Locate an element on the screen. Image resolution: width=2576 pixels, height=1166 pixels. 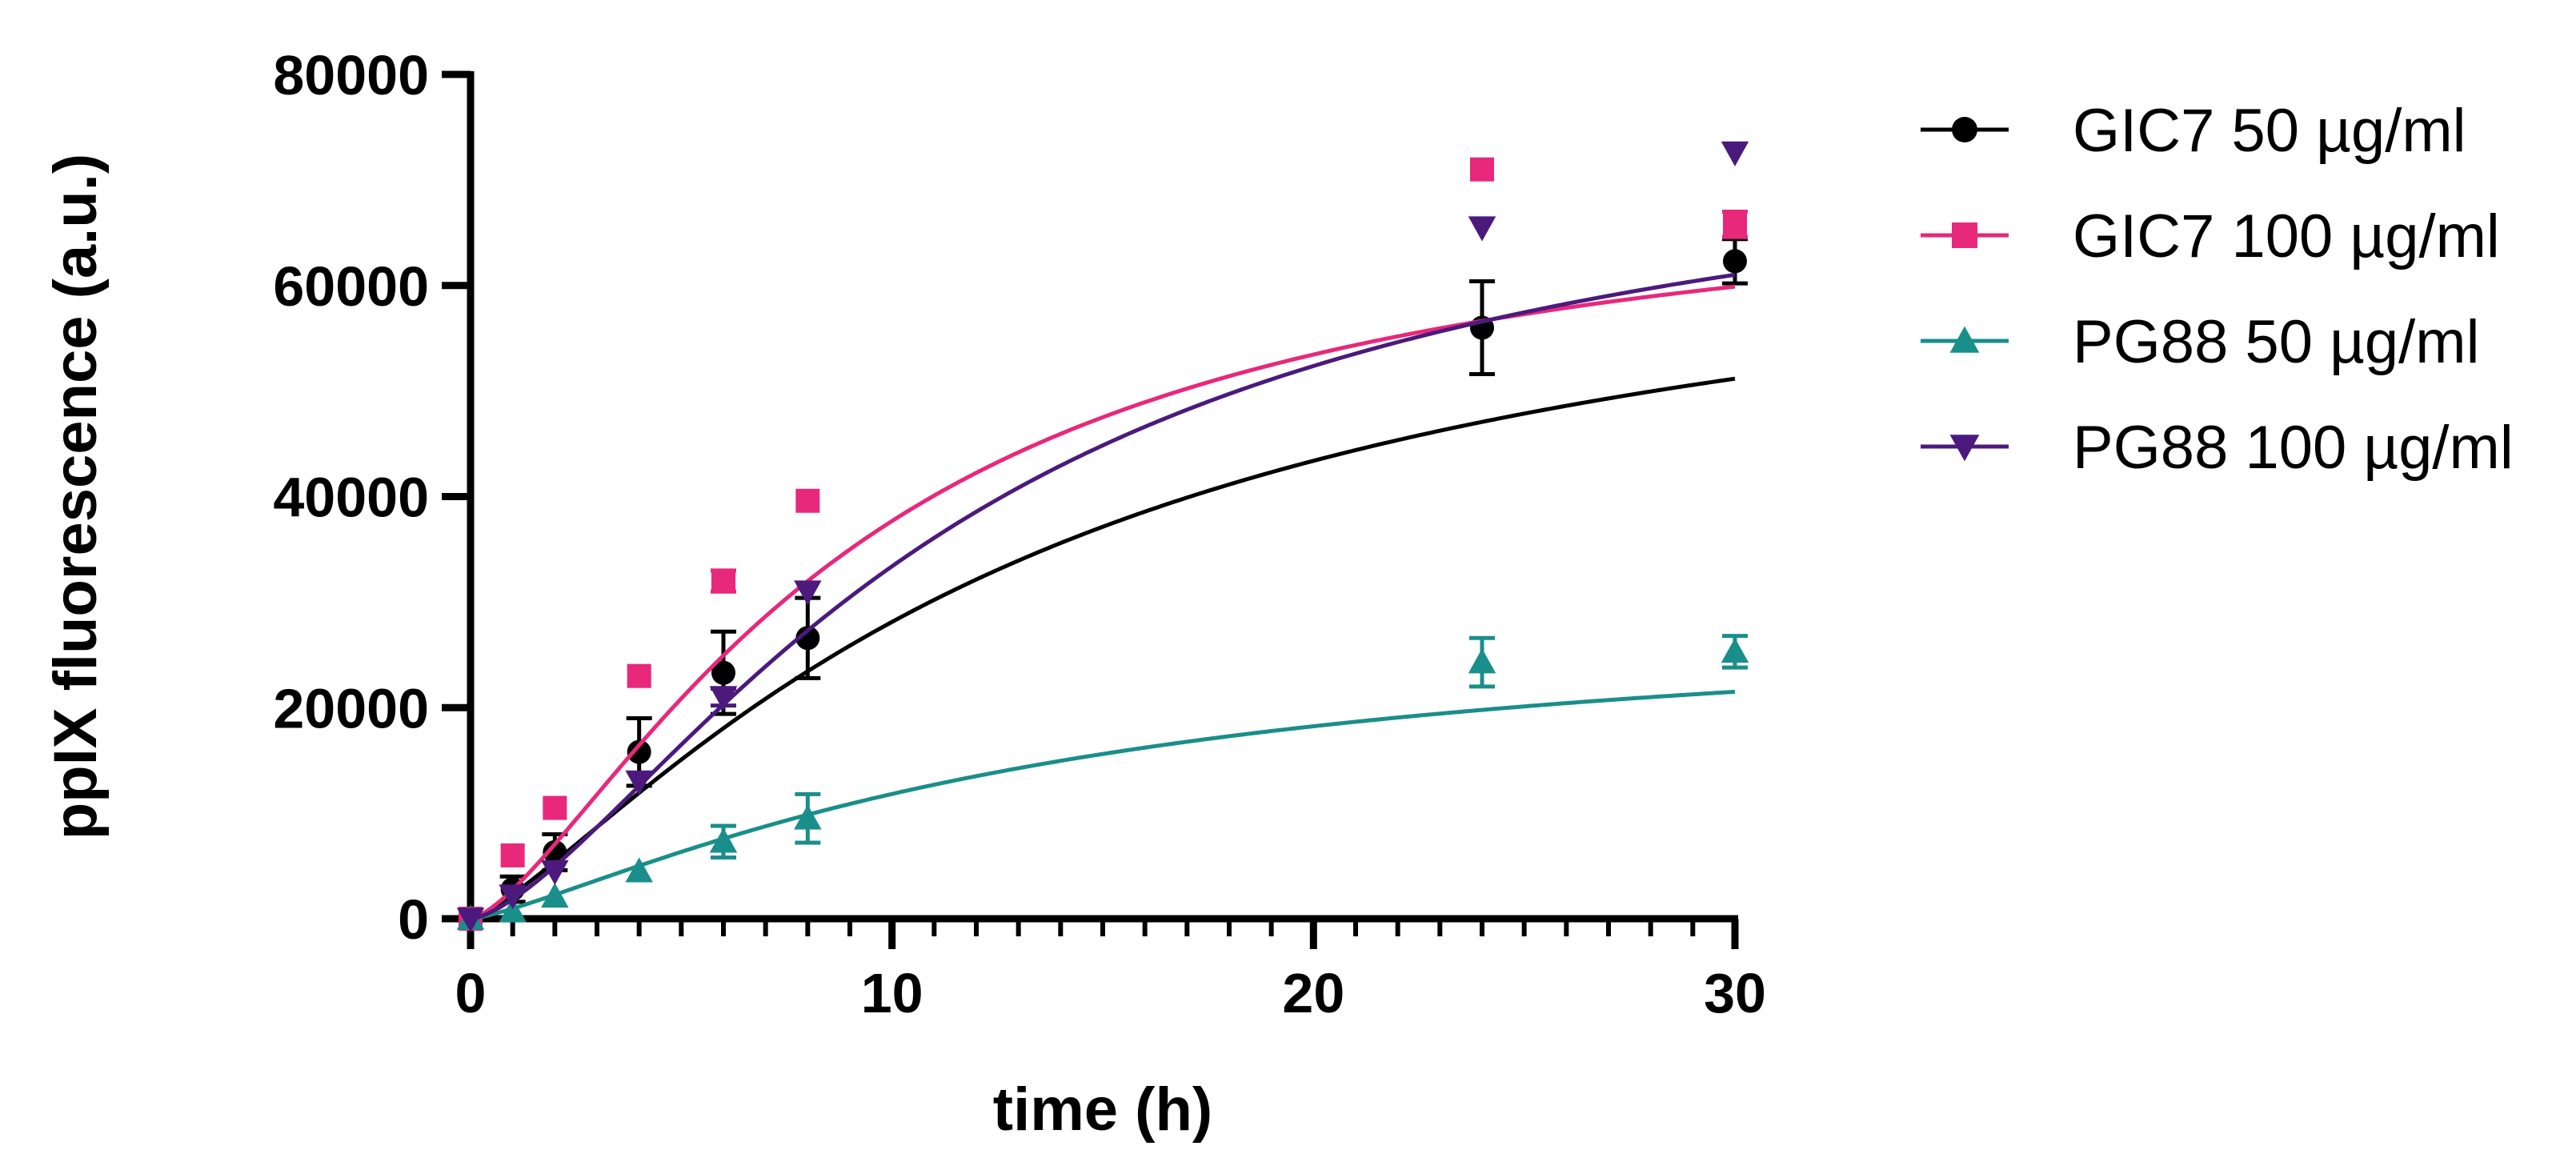
y-tick-label: 60000 is located at coordinates (351, 286).